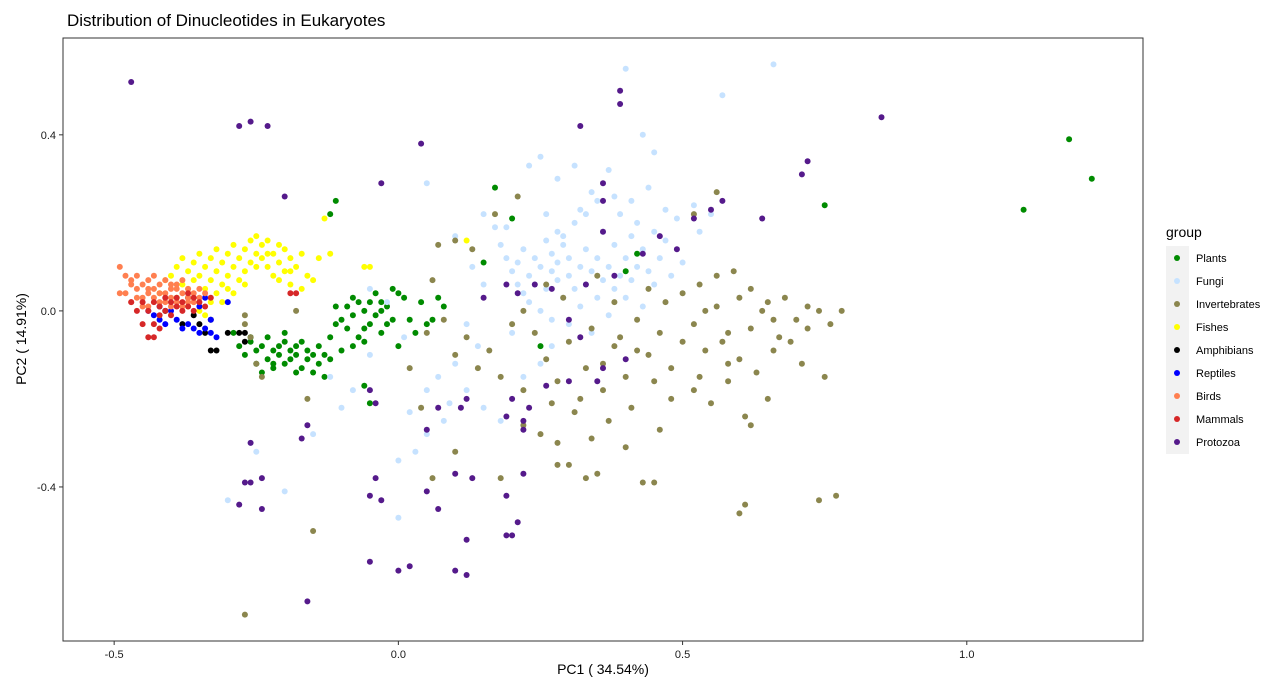  What do you see at coordinates (1210, 282) in the screenshot?
I see `legend-label-fungi: Fungi` at bounding box center [1210, 282].